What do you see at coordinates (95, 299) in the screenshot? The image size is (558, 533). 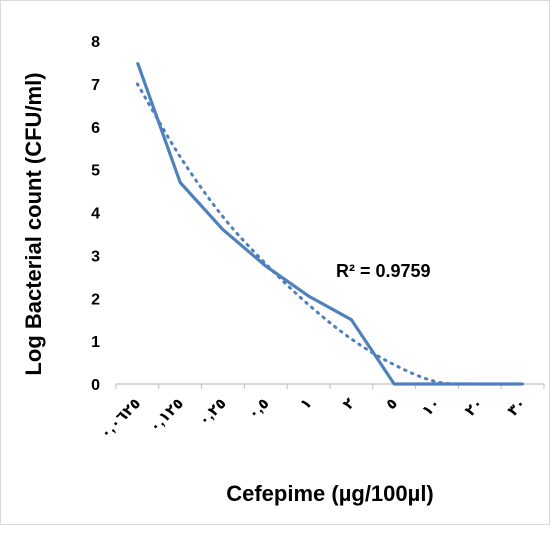 I see `y-tick-label: 2` at bounding box center [95, 299].